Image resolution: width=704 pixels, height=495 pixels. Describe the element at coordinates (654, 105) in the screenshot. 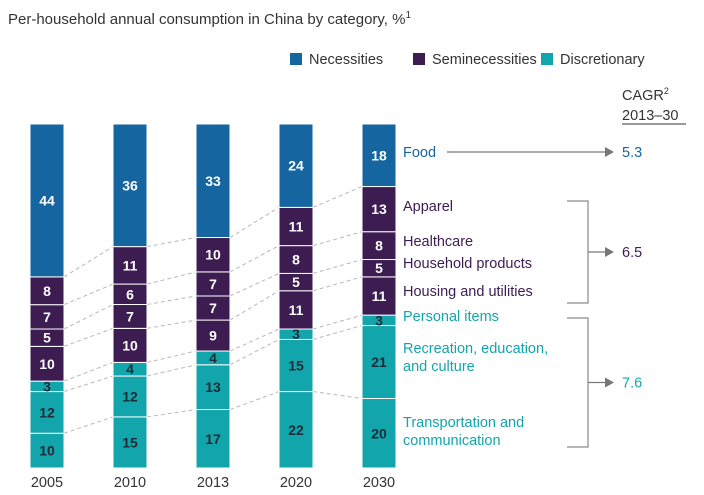

I see `cagr-header: CAGR2 2013–30` at that location.